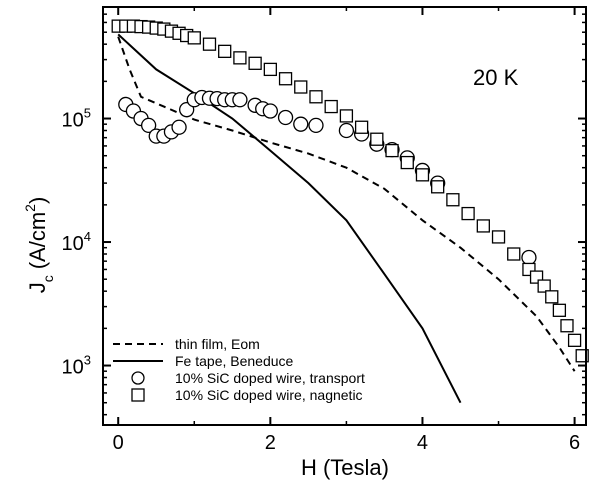 Image resolution: width=598 pixels, height=489 pixels. I want to click on y-tick-label-1: 10⁴, so click(76, 242).